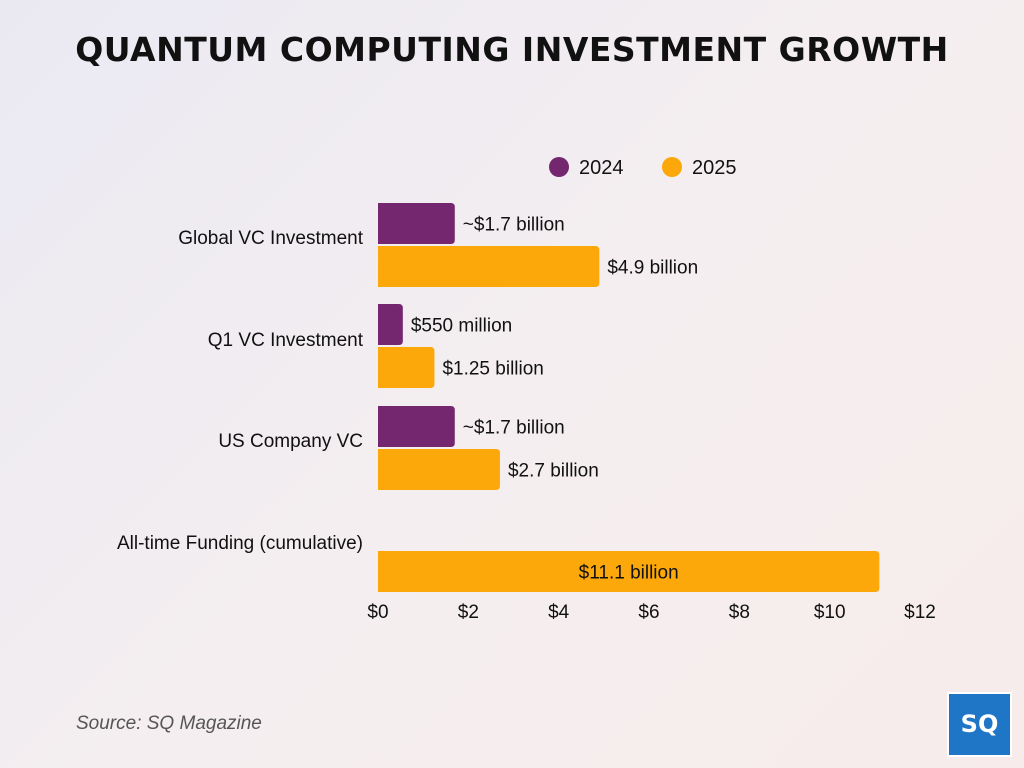 This screenshot has height=768, width=1024. I want to click on x-tick-label: $0, so click(377, 612).